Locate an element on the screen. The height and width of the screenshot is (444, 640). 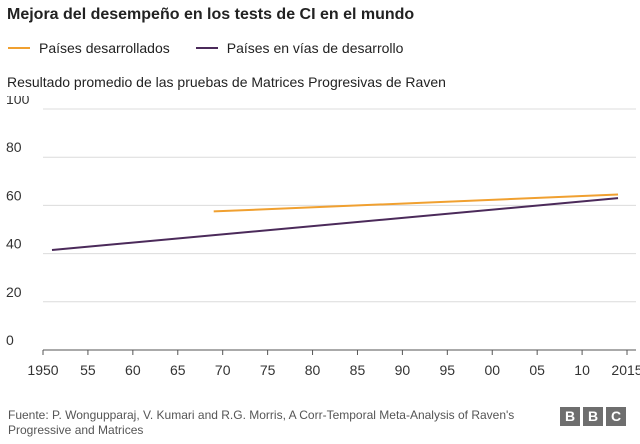
x-tick-label: 10 is located at coordinates (582, 370).